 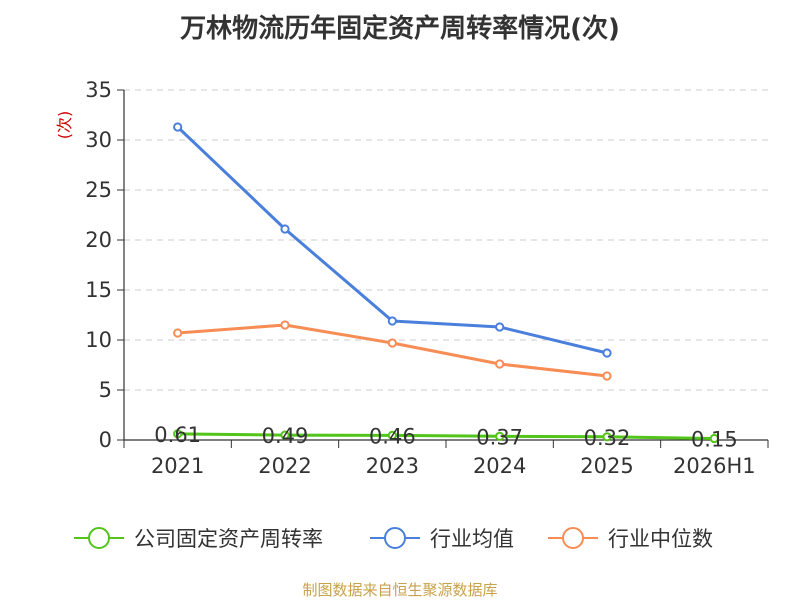 I want to click on data-label-2024: 0.37, so click(x=499, y=437).